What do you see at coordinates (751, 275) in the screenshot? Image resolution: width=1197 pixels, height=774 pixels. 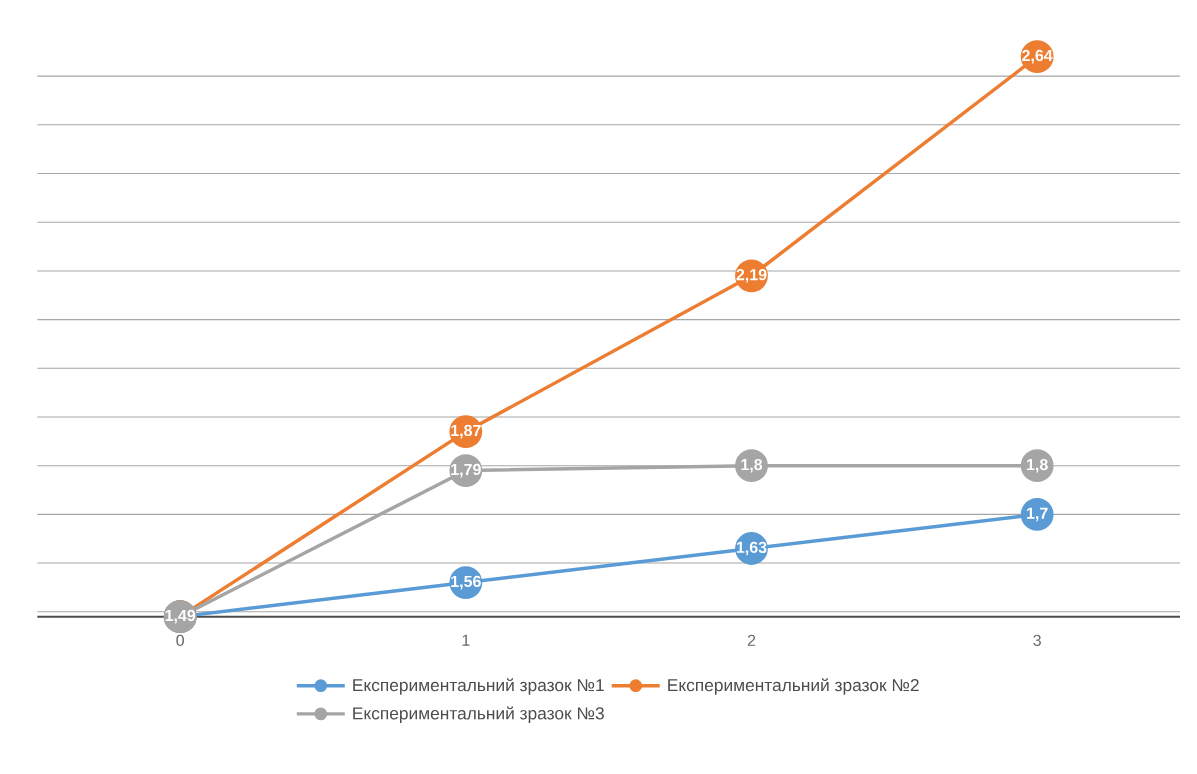 I see `data-label: 2,19` at bounding box center [751, 275].